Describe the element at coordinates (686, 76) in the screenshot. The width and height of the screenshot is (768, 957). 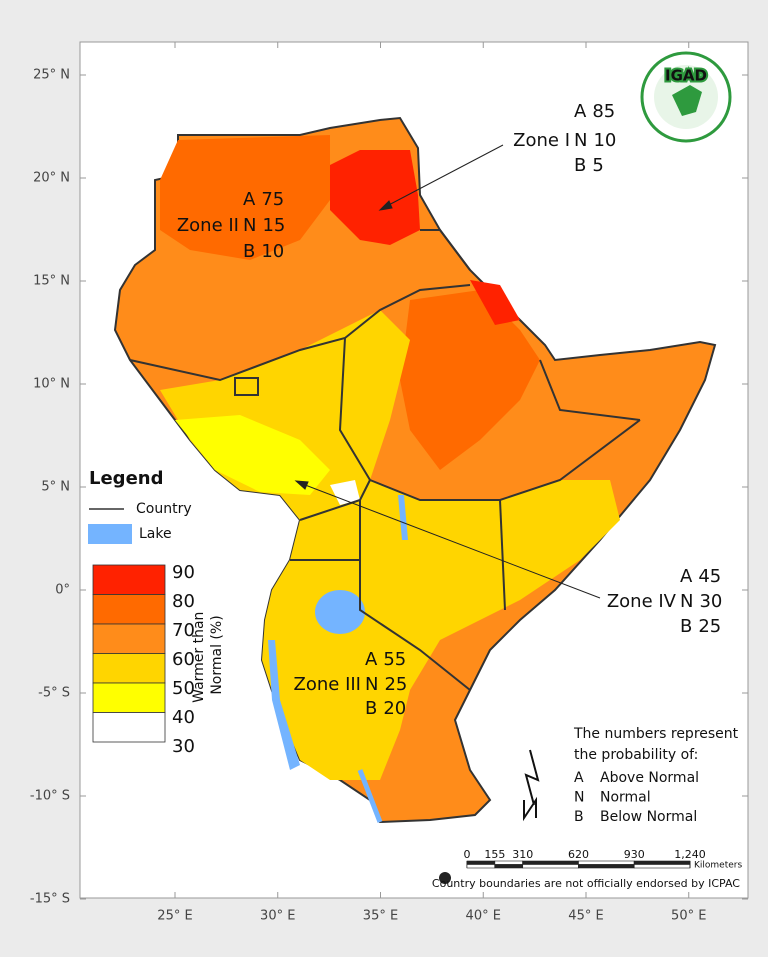
I see `logo-text: IGAD` at that location.